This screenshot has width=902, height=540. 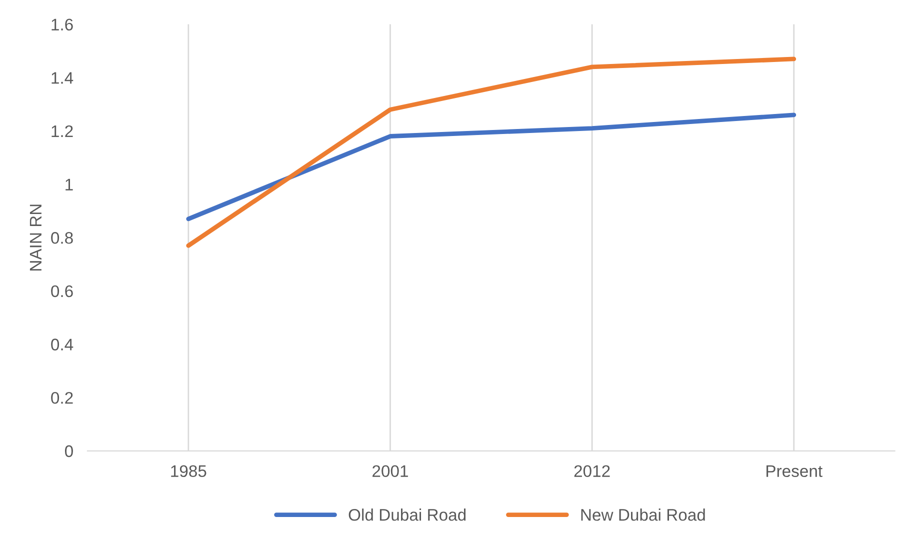 What do you see at coordinates (592, 471) in the screenshot?
I see `x-tick-label: 2012` at bounding box center [592, 471].